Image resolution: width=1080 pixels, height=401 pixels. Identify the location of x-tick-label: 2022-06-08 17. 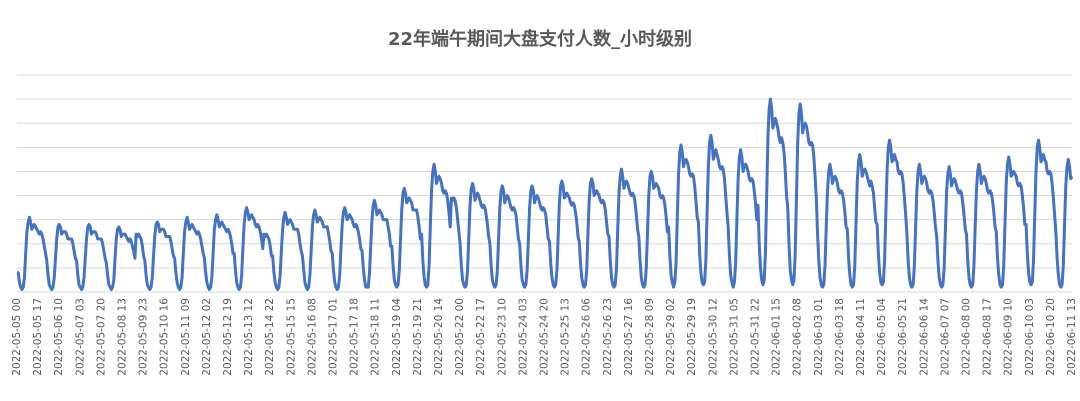
(988, 337).